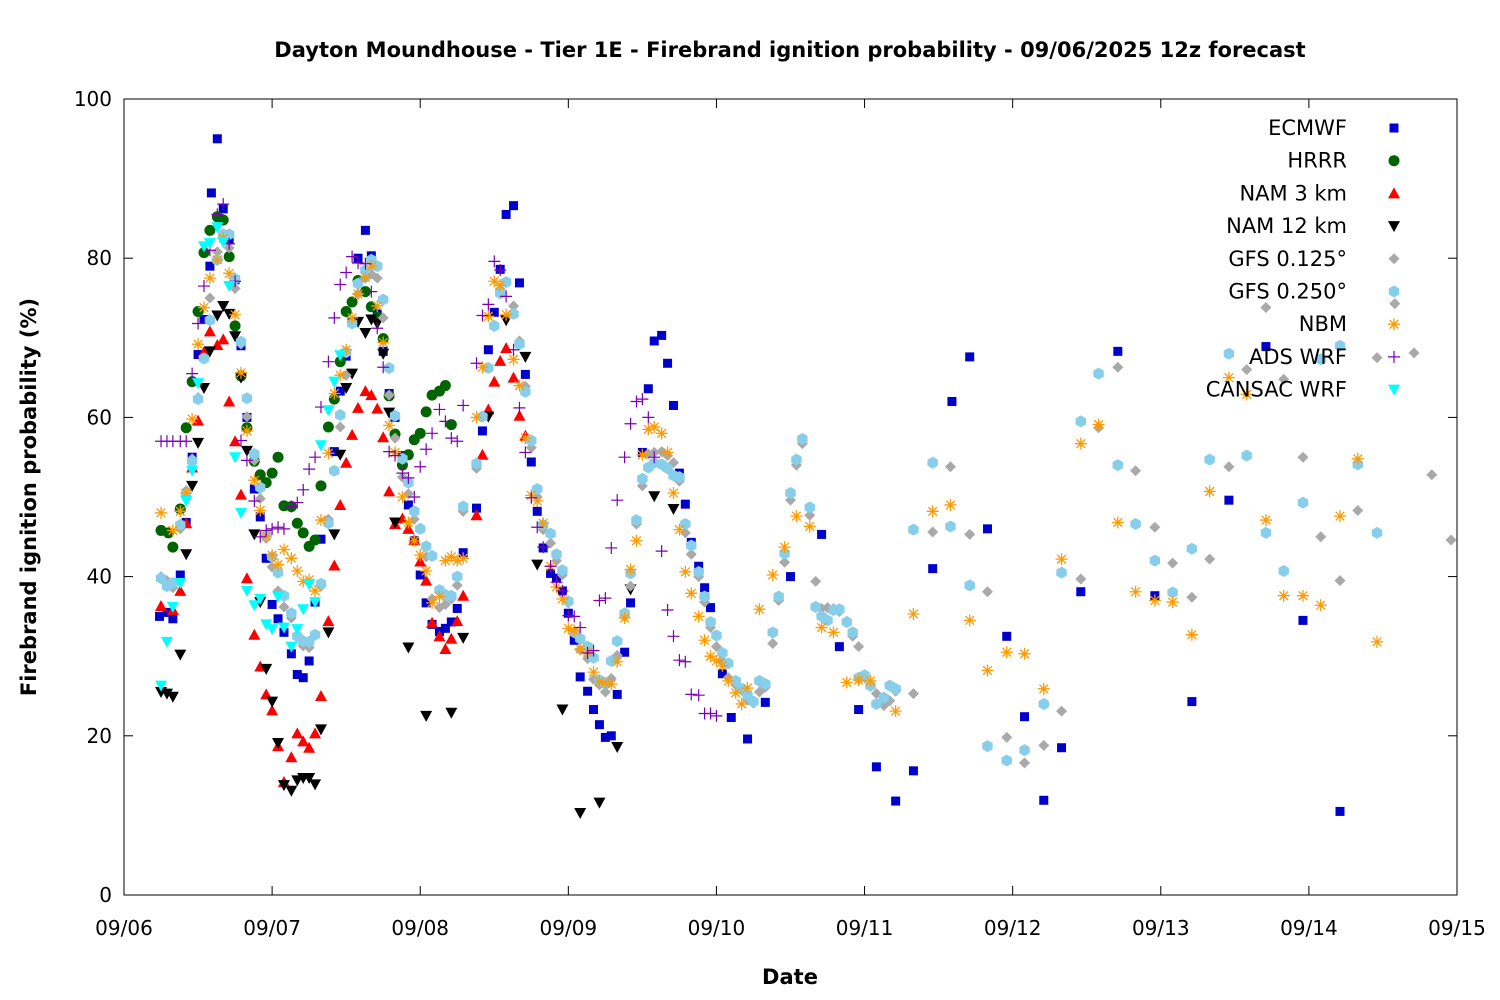 This screenshot has height=1000, width=1500. I want to click on x-tick-label: 09/13, so click(1161, 928).